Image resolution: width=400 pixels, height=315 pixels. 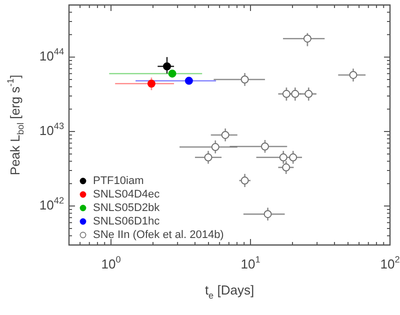 What do you see at coordinates (158, 235) in the screenshot?
I see `legend-label: SNe IIn (Ofek et al. 2014b)` at bounding box center [158, 235].